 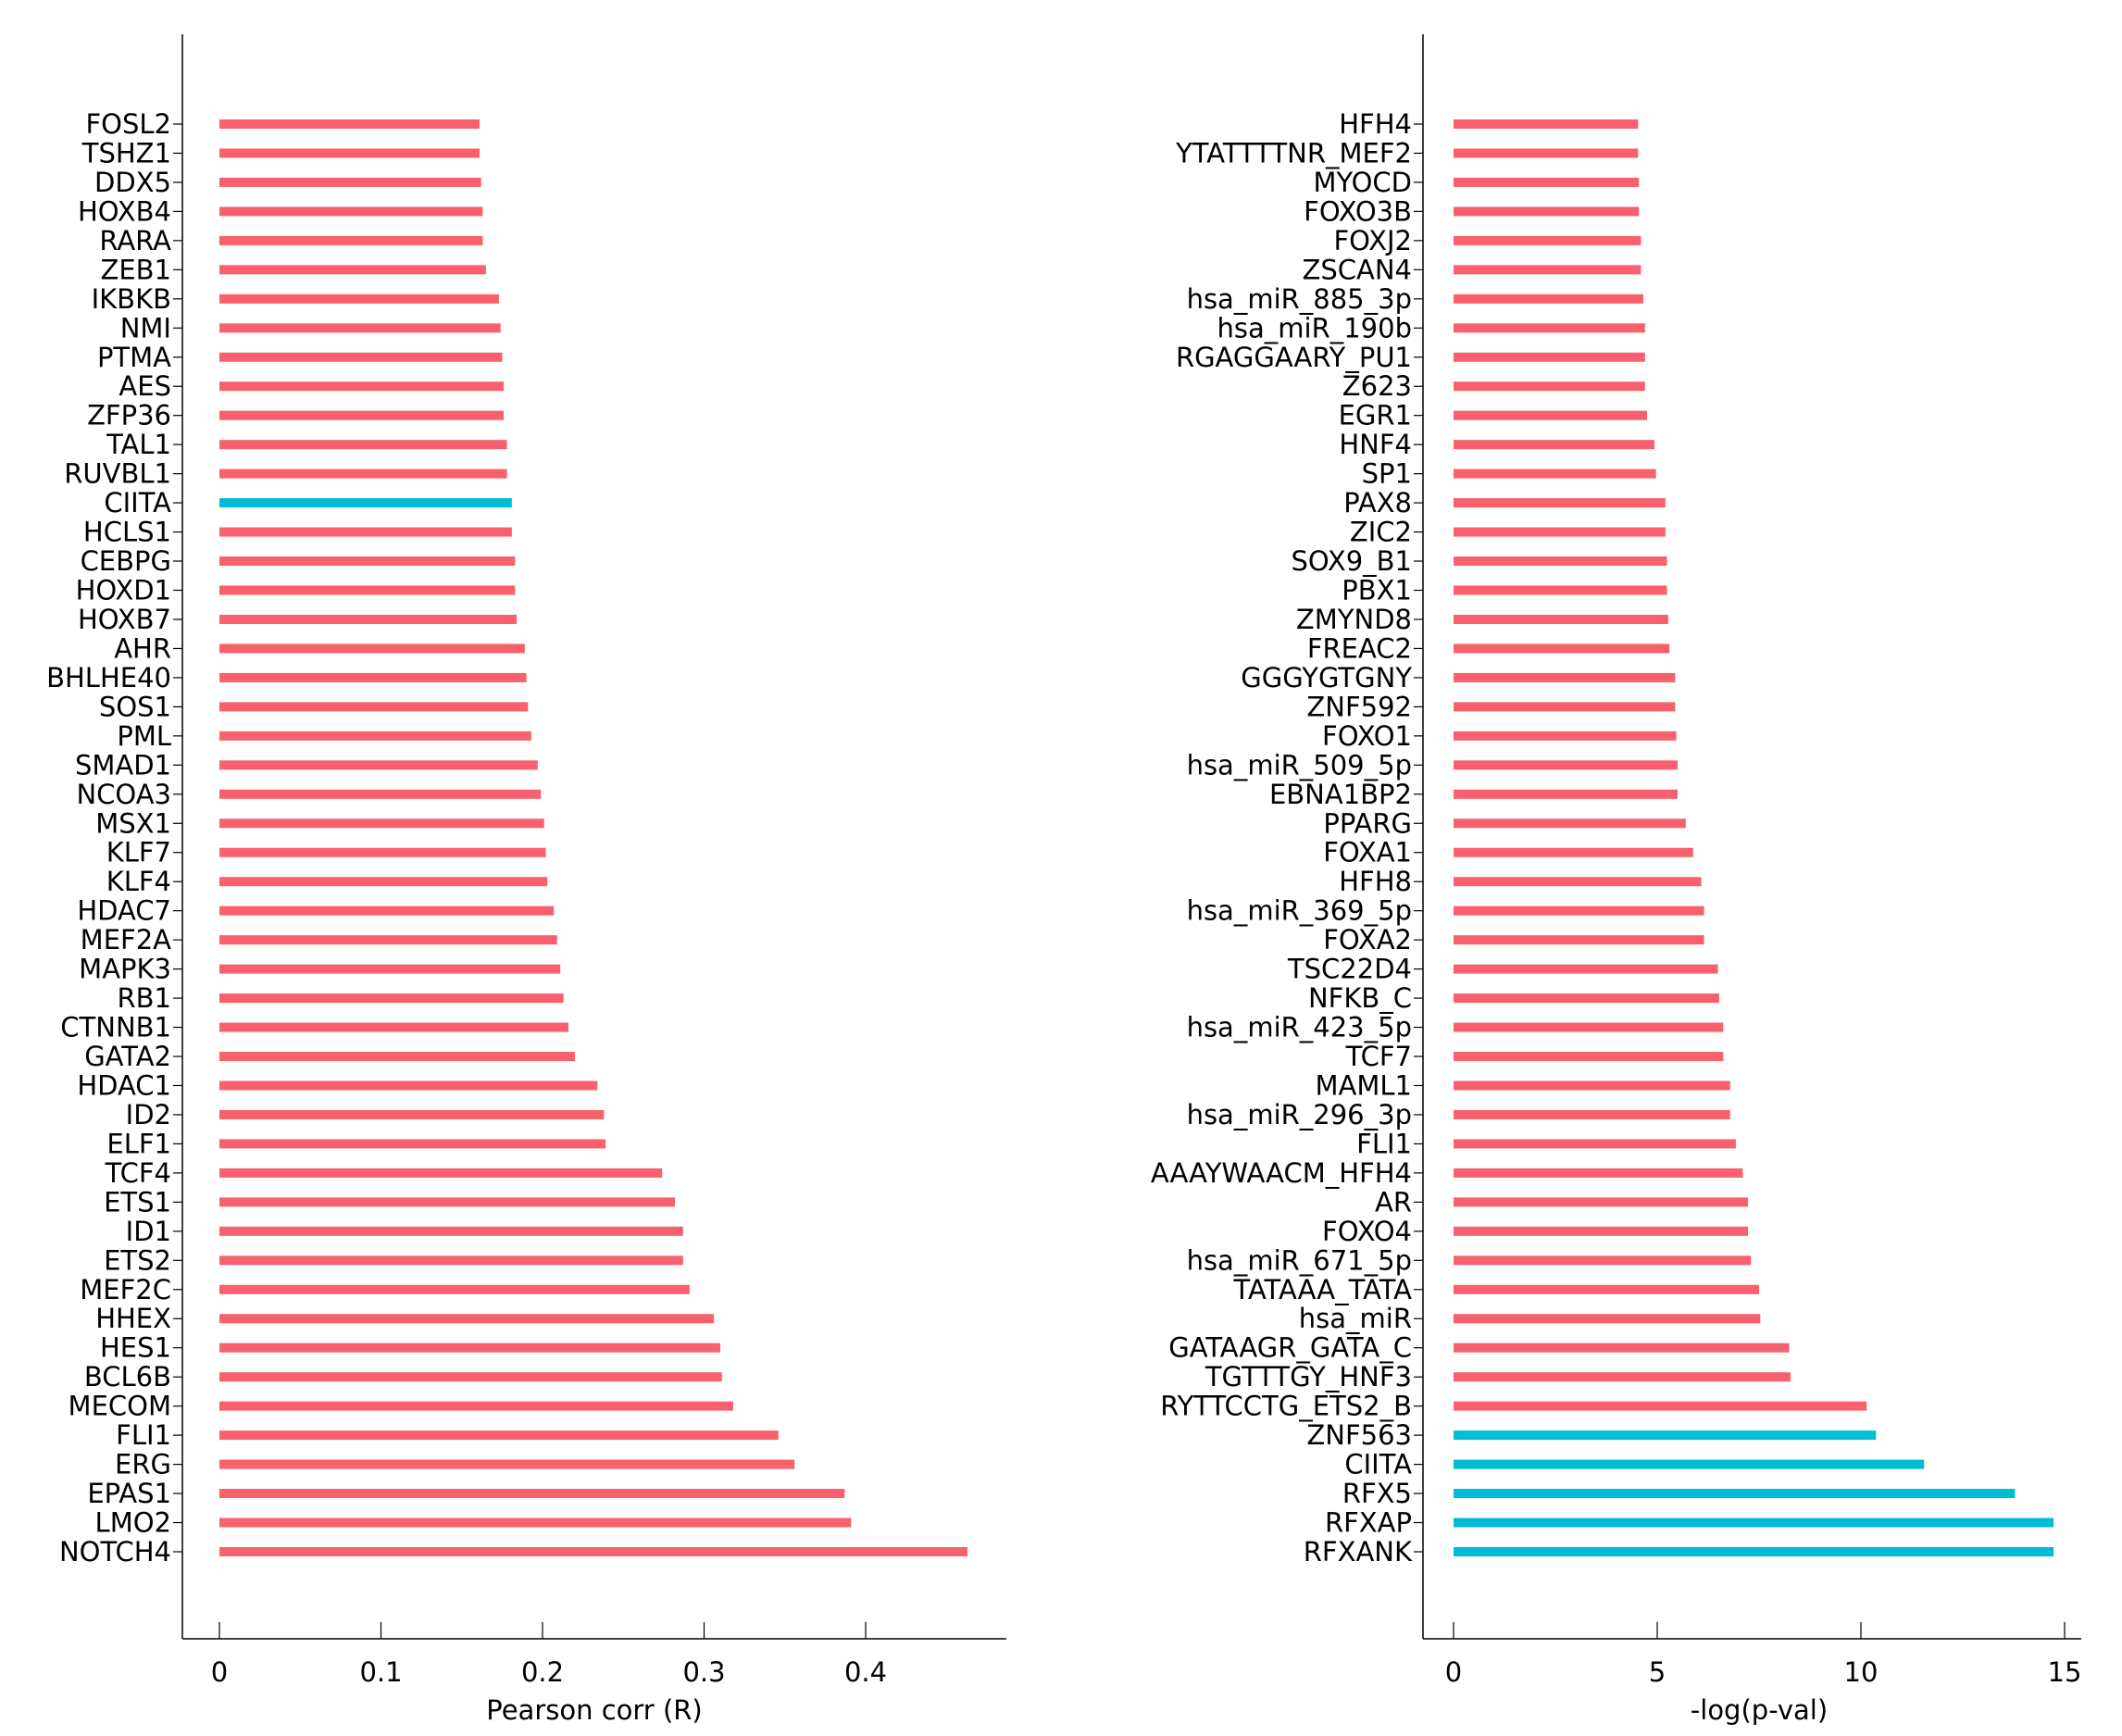 I want to click on y-tick-label: TGTTTGY_HNF3, so click(x=1308, y=1377).